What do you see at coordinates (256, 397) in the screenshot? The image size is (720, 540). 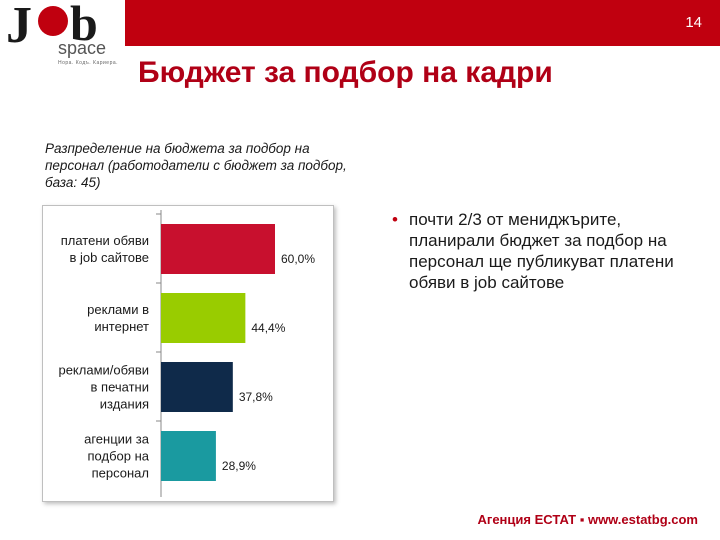 I see `data-label-2: 37,8%` at bounding box center [256, 397].